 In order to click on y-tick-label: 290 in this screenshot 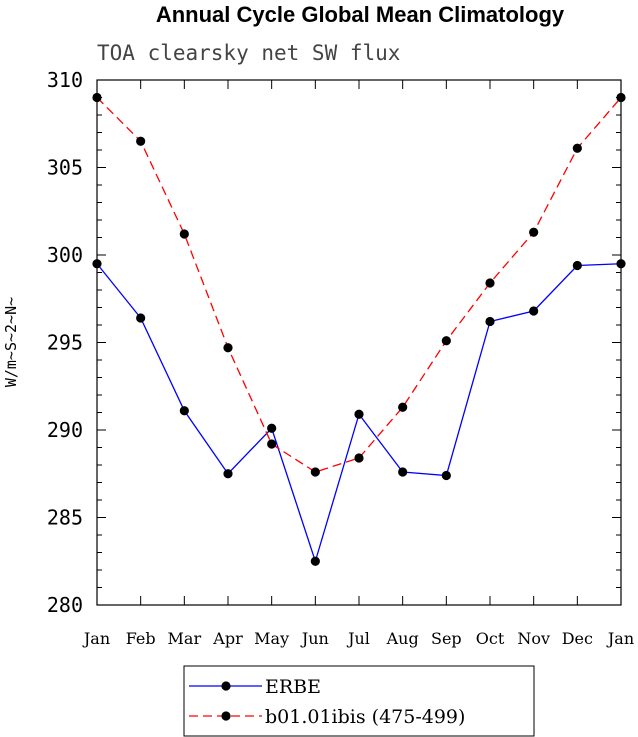, I will do `click(65, 430)`.